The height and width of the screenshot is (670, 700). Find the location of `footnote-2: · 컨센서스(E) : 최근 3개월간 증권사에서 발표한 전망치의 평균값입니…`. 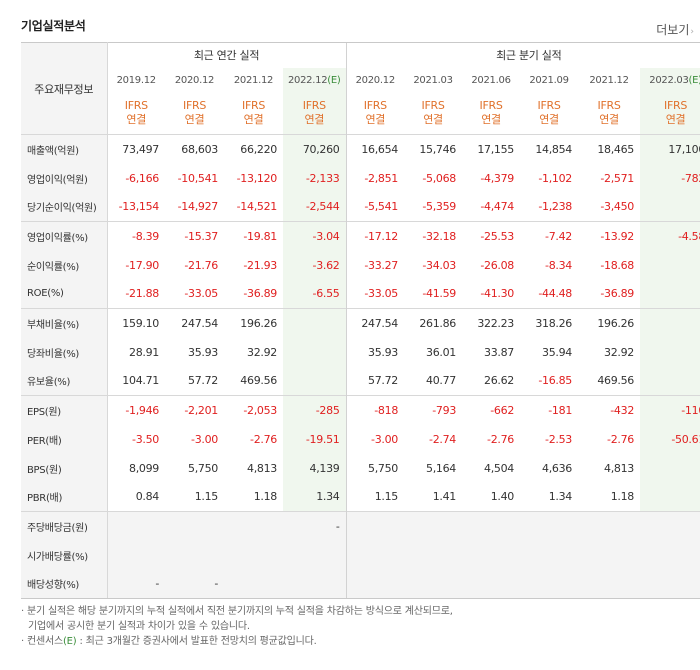

footnote-2: · 컨센서스(E) : 최근 3개월간 증권사에서 발표한 전망치의 평균값입니… is located at coordinates (169, 641).